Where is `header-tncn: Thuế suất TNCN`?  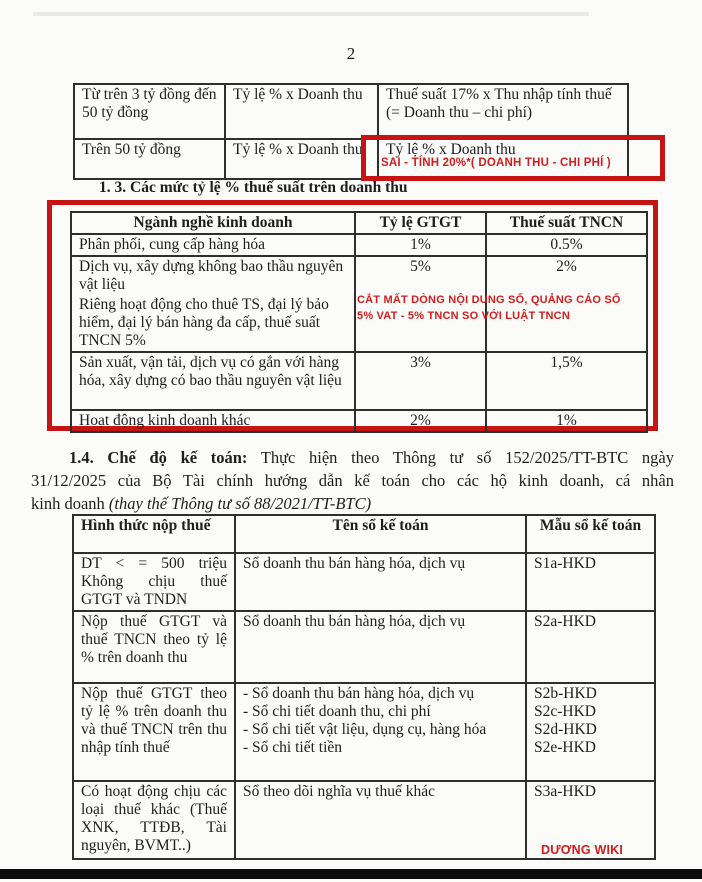
header-tncn: Thuế suất TNCN is located at coordinates (565, 223).